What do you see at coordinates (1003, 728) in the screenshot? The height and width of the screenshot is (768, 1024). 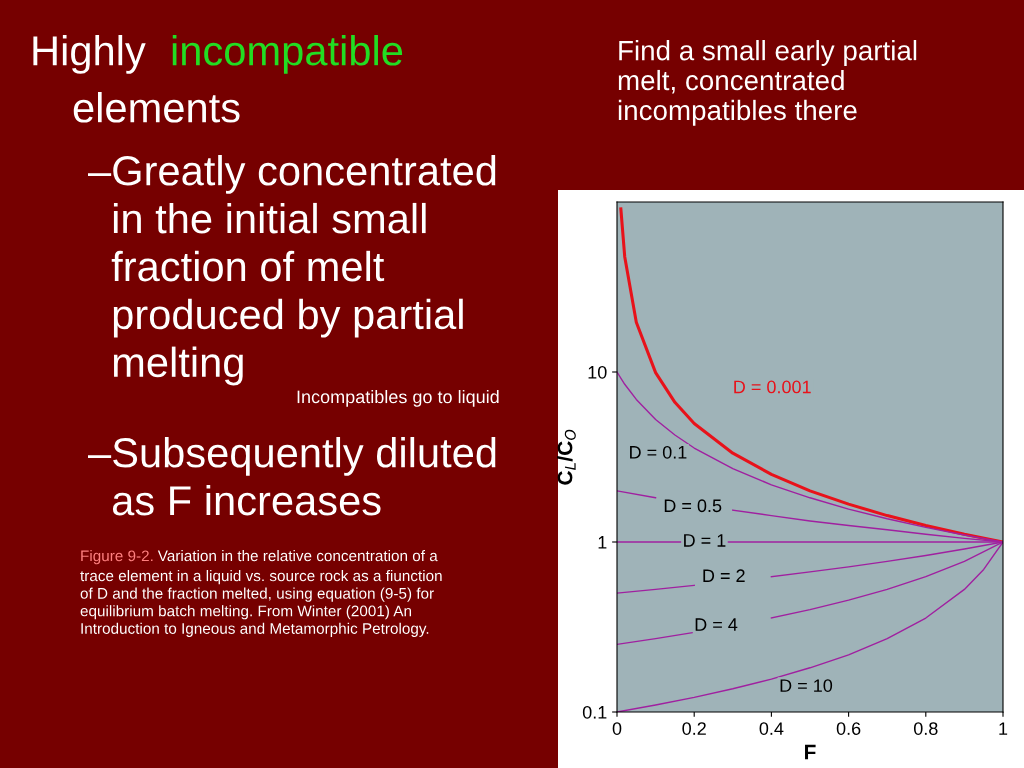 I see `x-tick-label: 1` at bounding box center [1003, 728].